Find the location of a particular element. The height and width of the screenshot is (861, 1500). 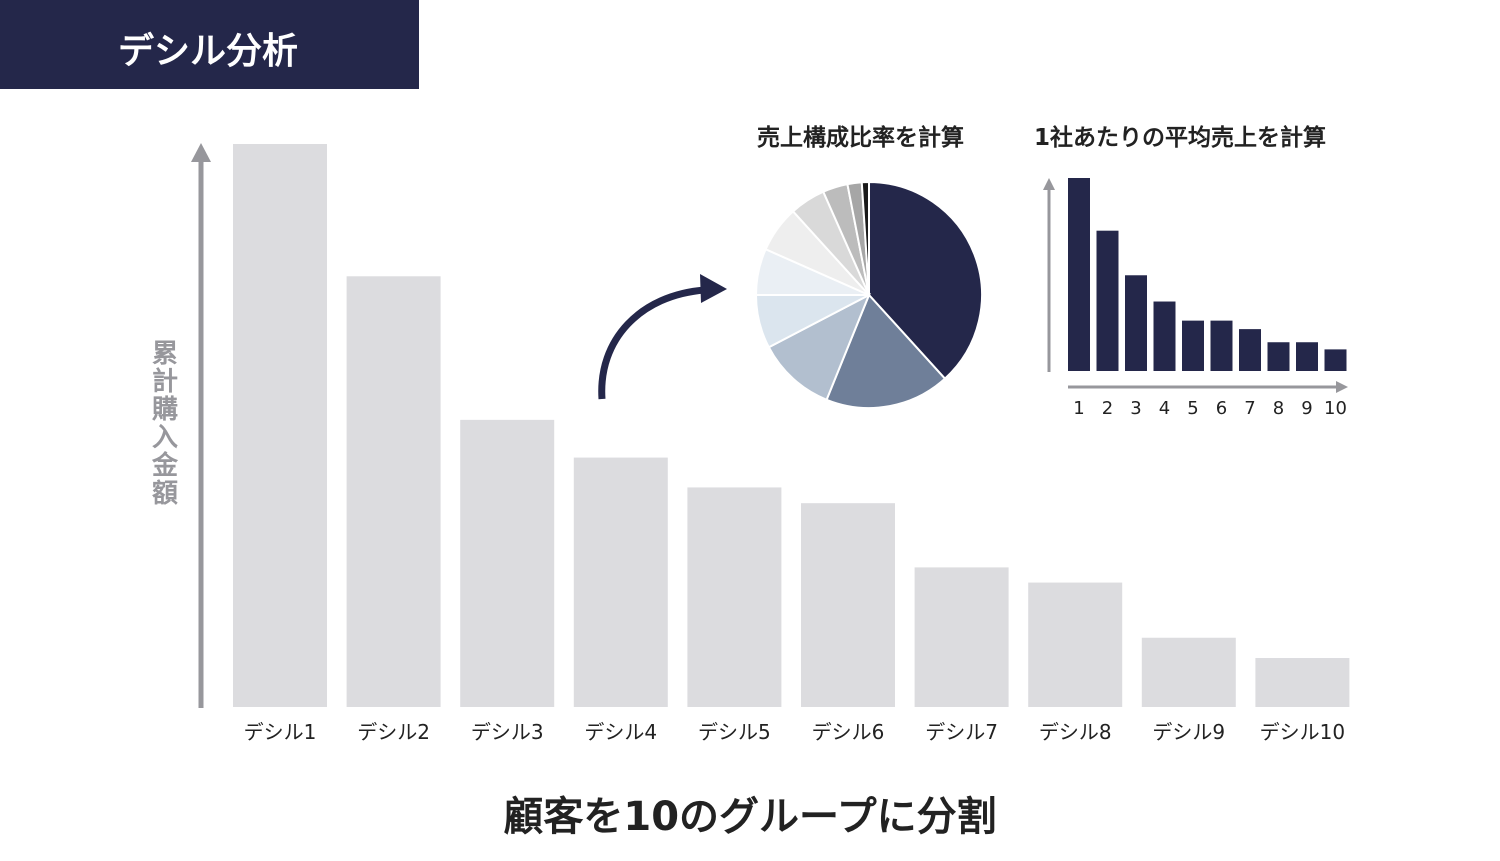

header-banner: デシル分析 is located at coordinates (209, 44).